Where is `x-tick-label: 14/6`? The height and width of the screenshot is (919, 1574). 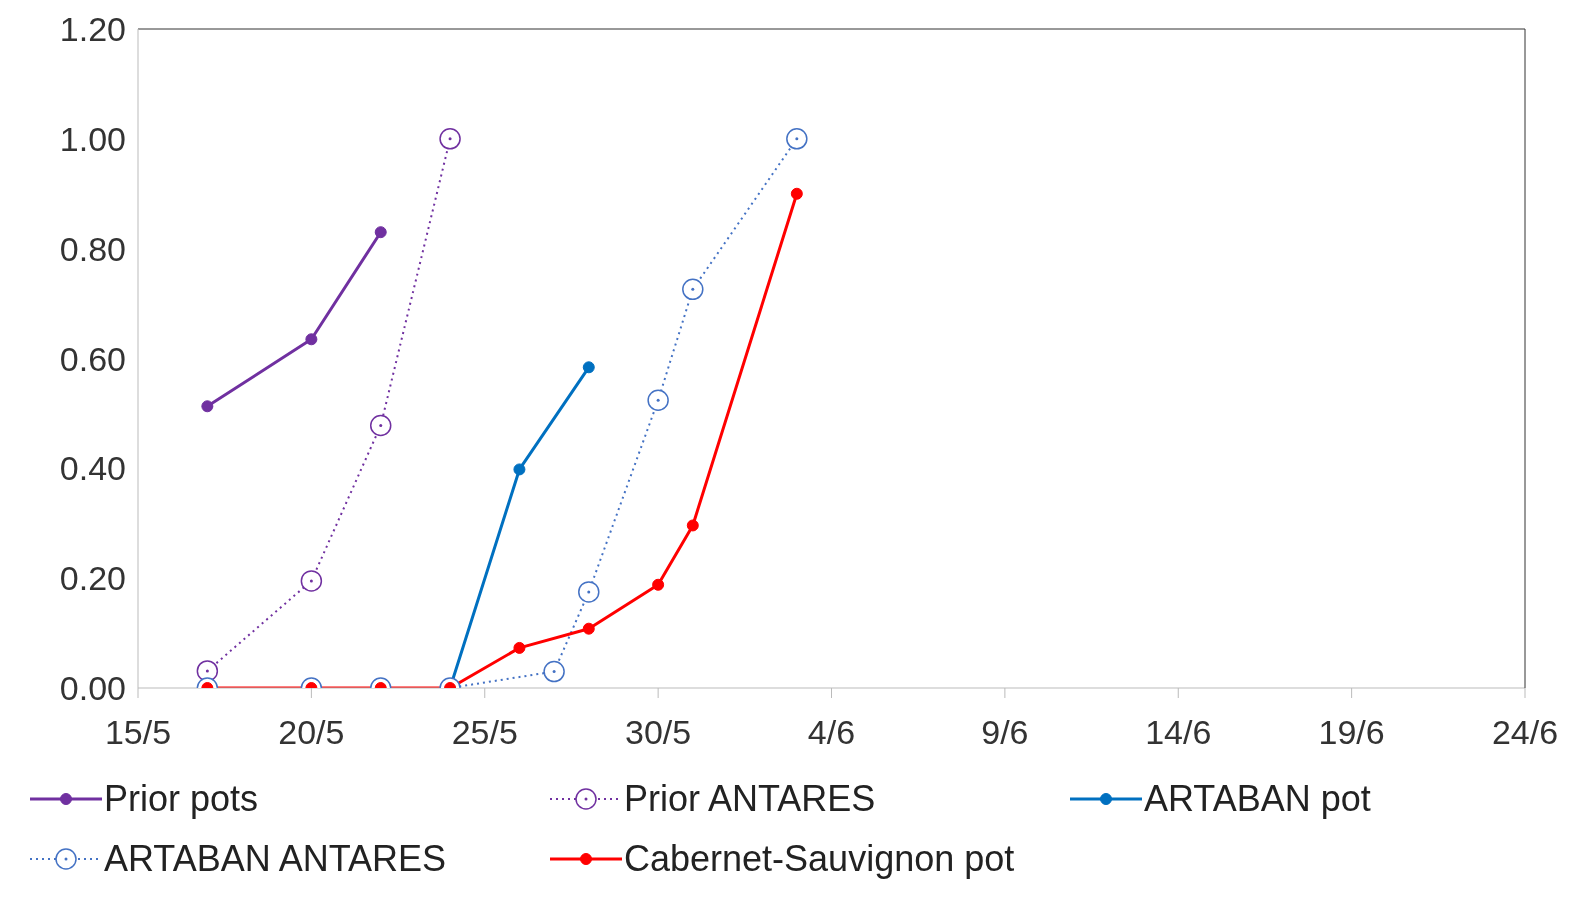 x-tick-label: 14/6 is located at coordinates (1178, 732).